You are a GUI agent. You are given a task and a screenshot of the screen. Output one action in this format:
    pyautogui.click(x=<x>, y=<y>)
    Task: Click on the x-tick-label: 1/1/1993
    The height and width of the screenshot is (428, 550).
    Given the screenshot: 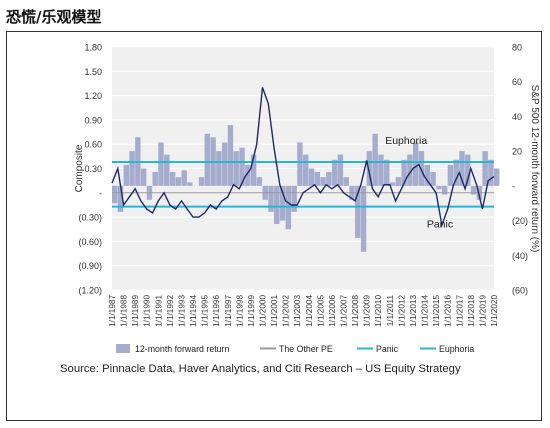 What is the action you would take?
    pyautogui.click(x=182, y=311)
    